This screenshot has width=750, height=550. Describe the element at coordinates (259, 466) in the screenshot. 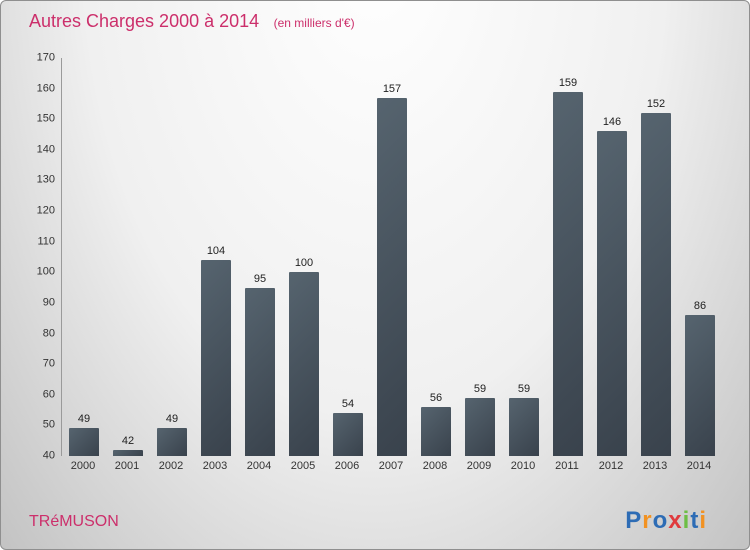

I see `x-tick-label: 2004` at that location.